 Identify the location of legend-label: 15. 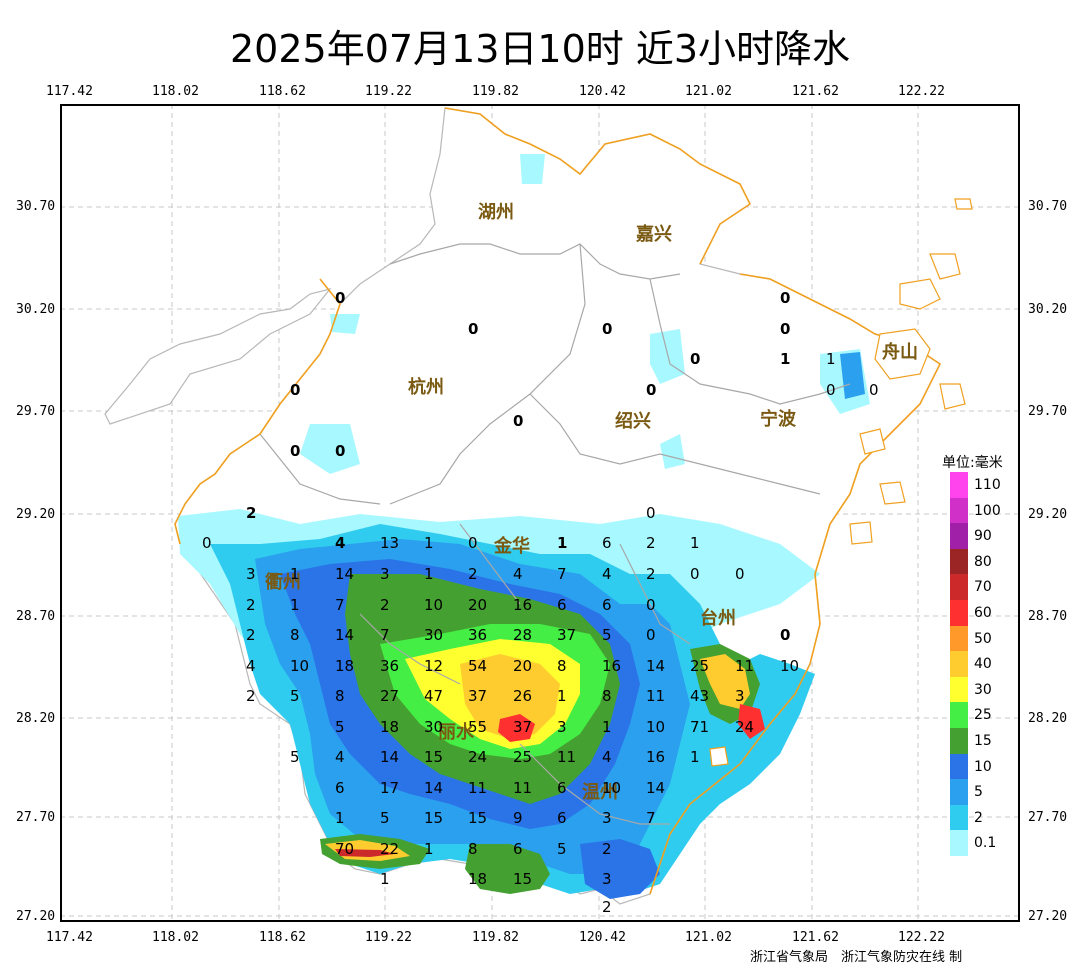
(983, 741).